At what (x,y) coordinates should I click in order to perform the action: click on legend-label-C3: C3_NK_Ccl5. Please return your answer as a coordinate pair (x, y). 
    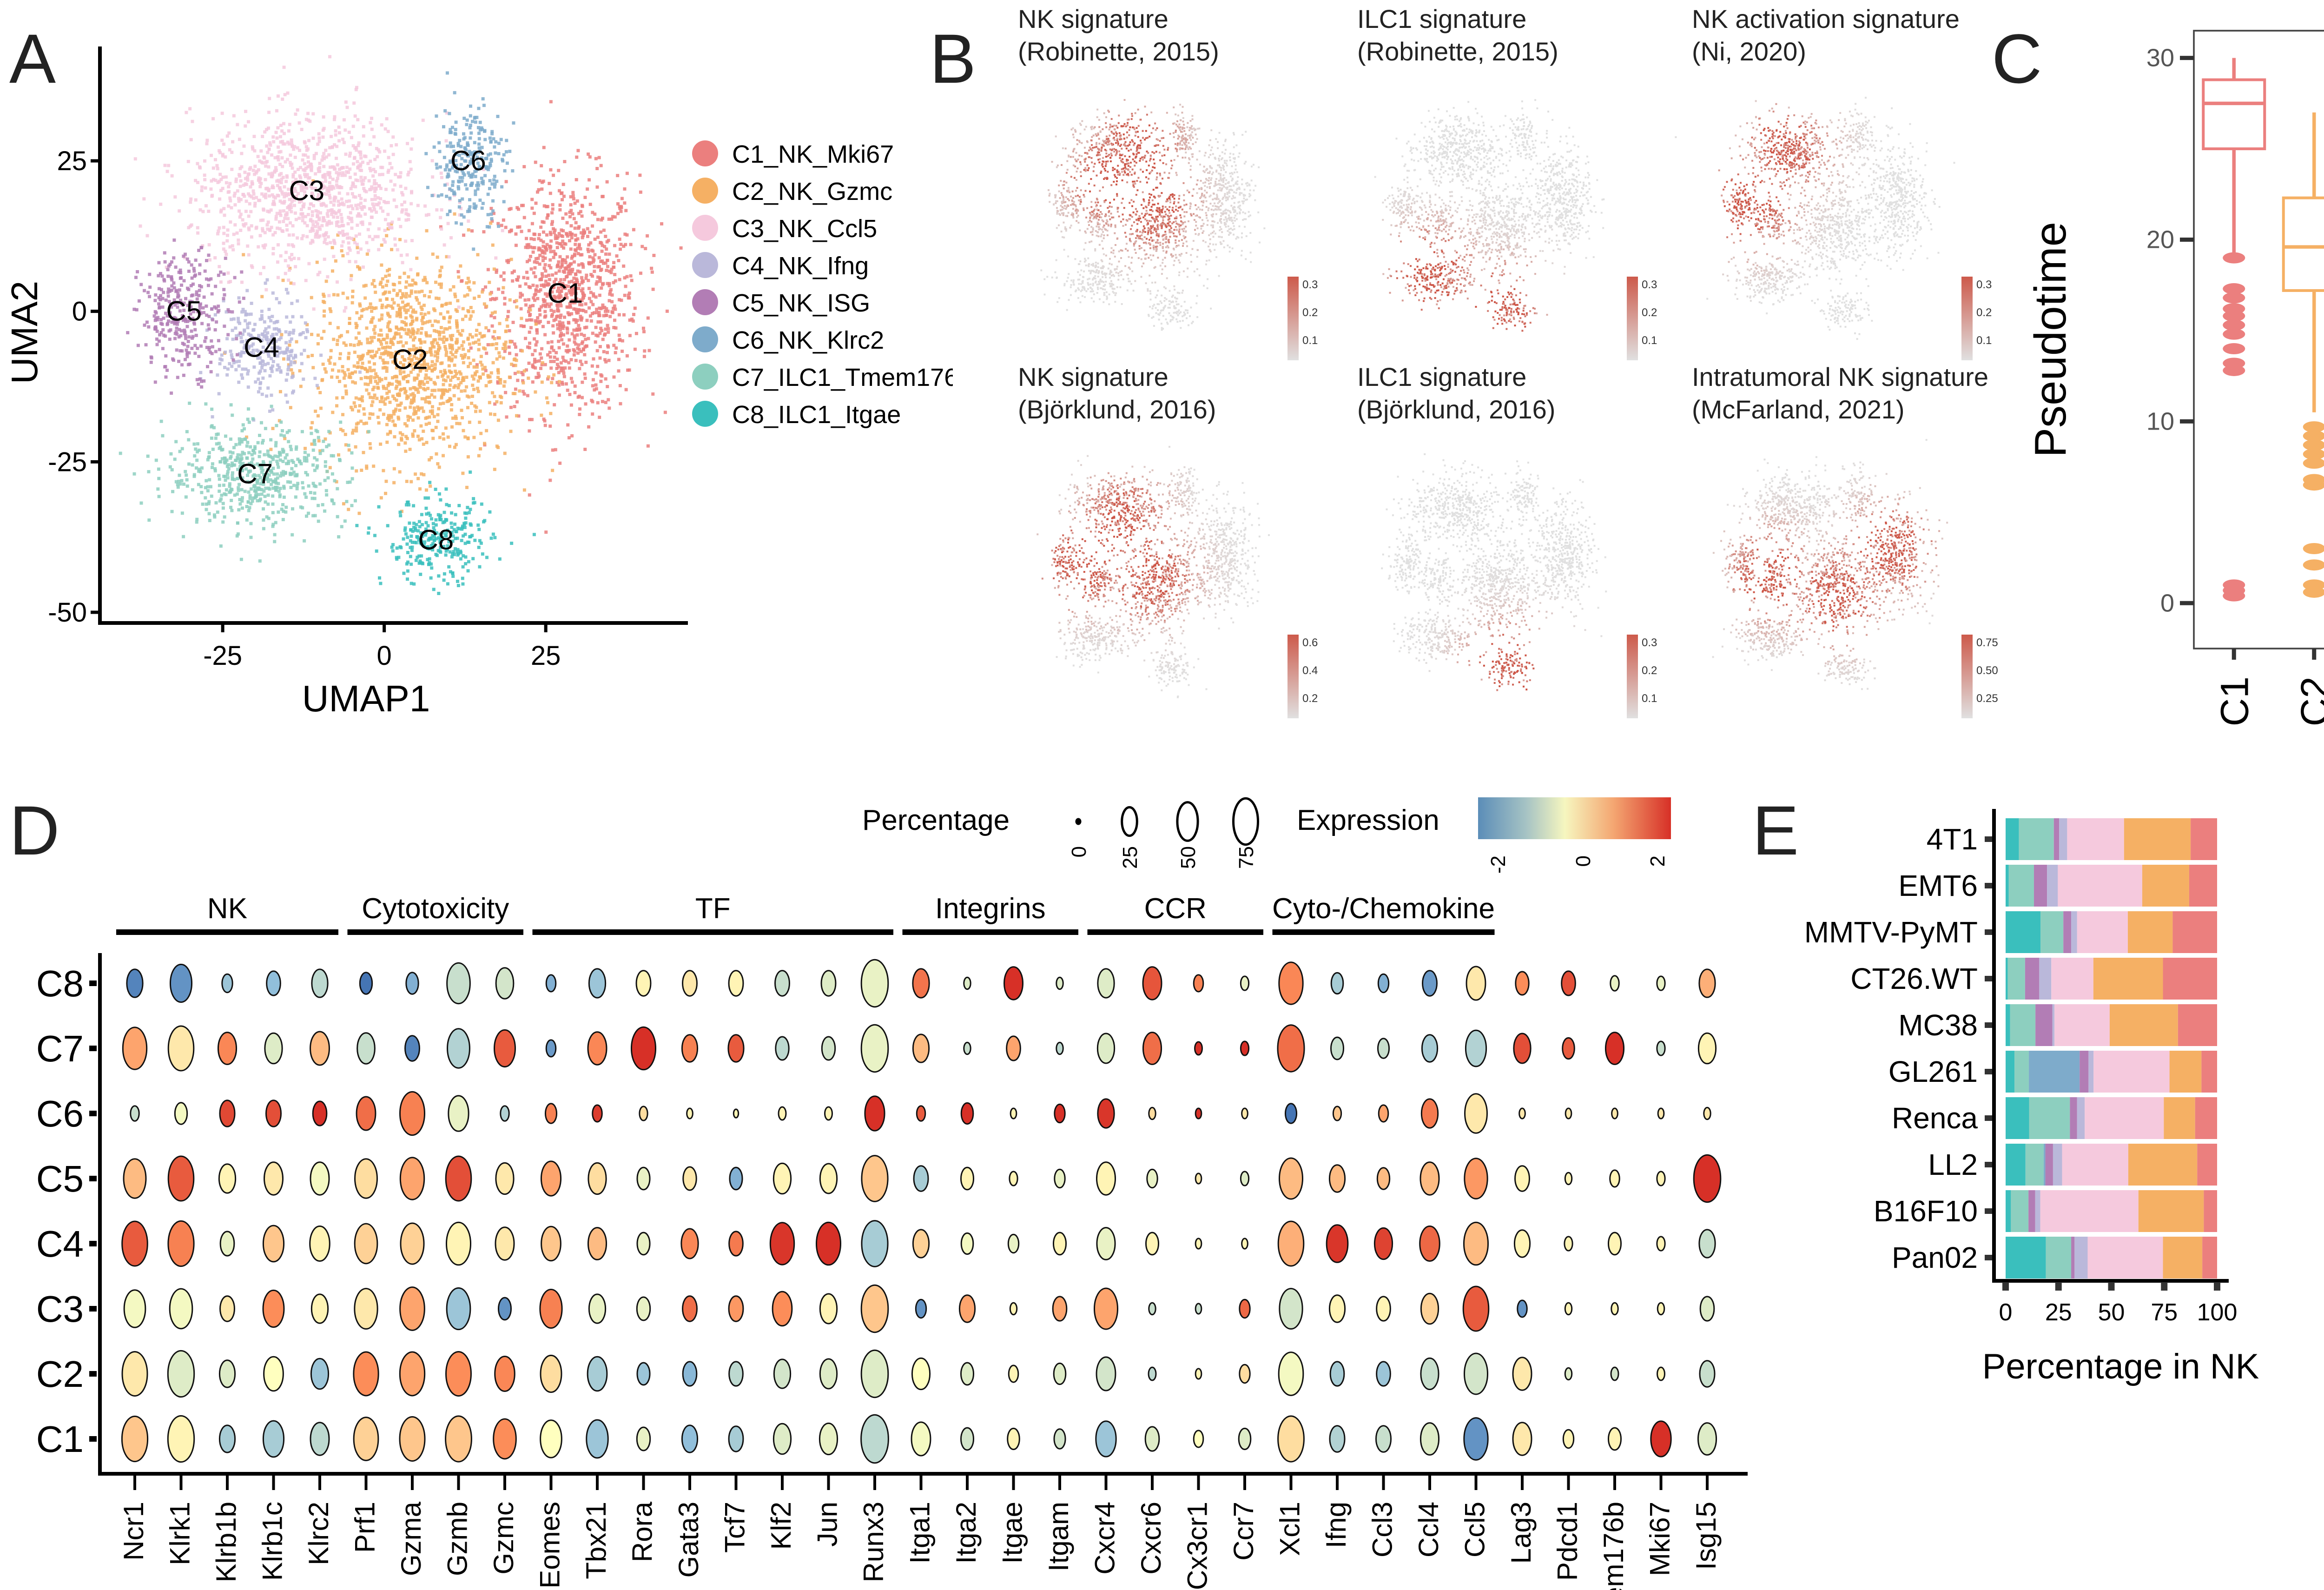
    Looking at the image, I should click on (804, 229).